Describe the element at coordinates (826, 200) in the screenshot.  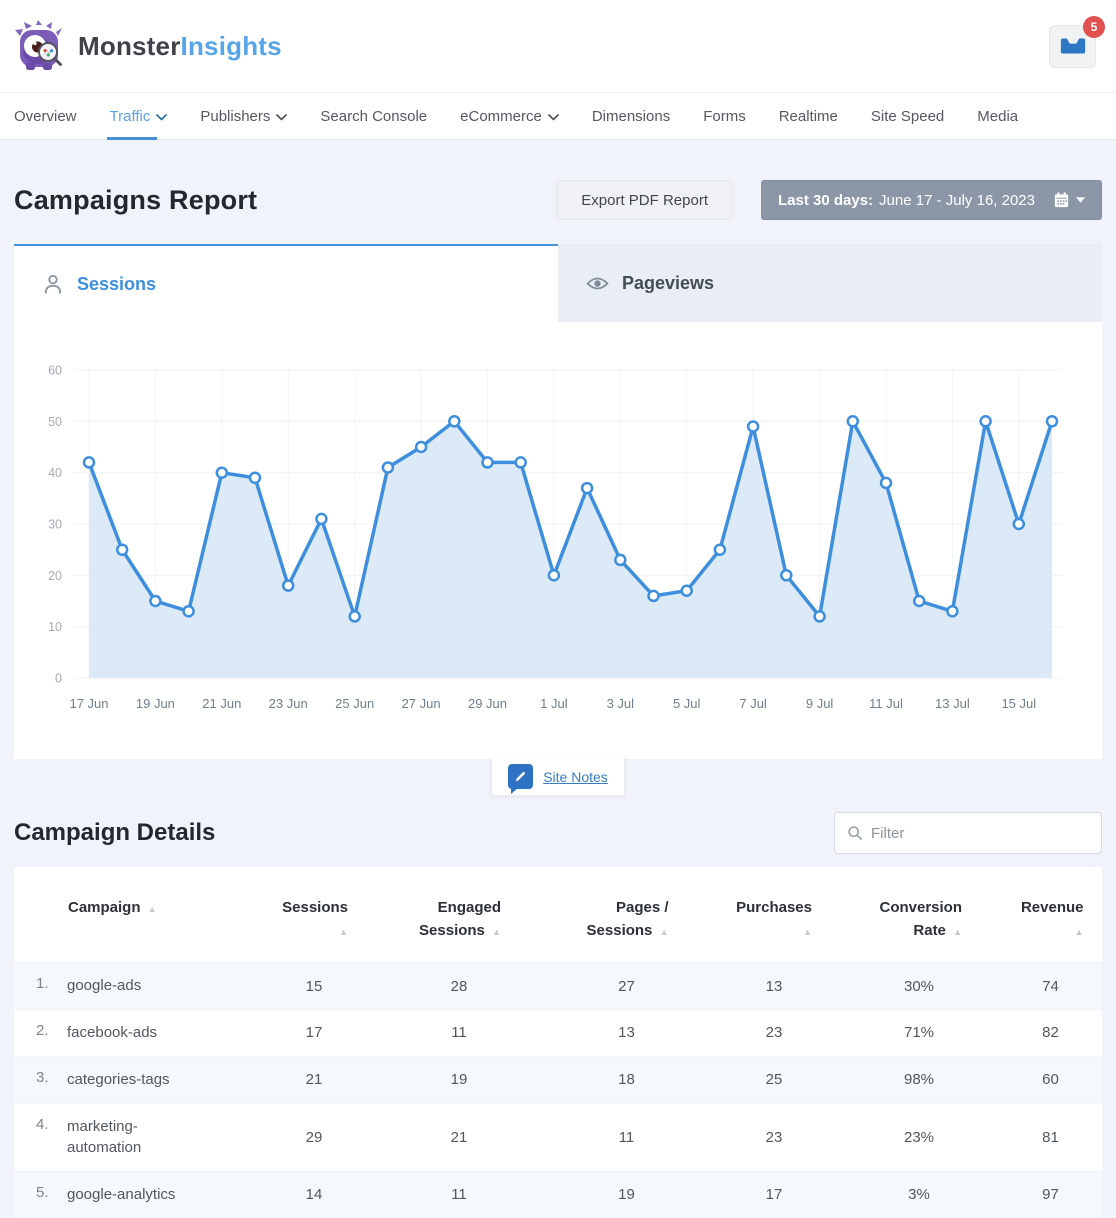
I see `date-range-label: Last 30 days:` at that location.